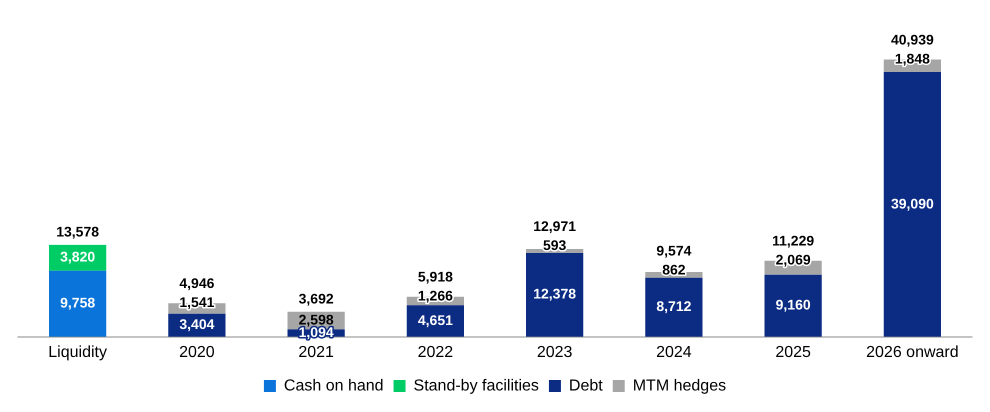 Image resolution: width=990 pixels, height=412 pixels. What do you see at coordinates (436, 320) in the screenshot?
I see `data-label: 4,651` at bounding box center [436, 320].